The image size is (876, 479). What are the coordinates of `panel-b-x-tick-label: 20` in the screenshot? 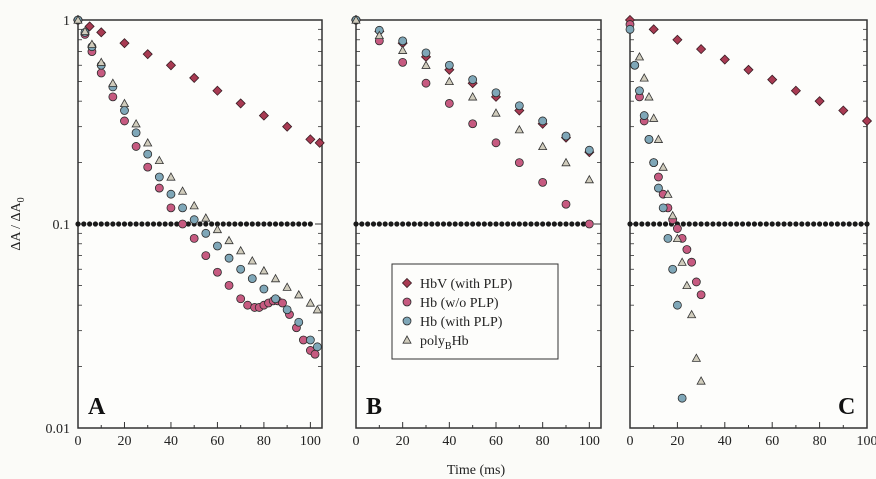 It's located at (403, 441).